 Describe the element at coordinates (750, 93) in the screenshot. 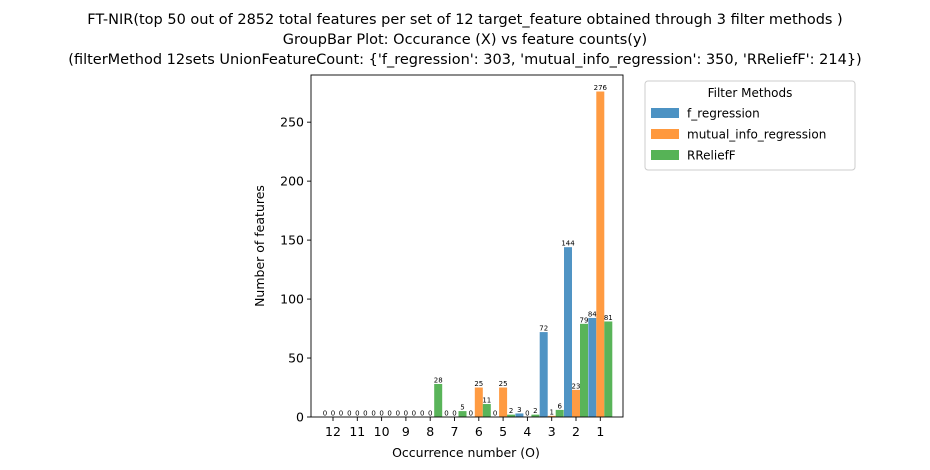

I see `legend-title: Filter Methods` at that location.